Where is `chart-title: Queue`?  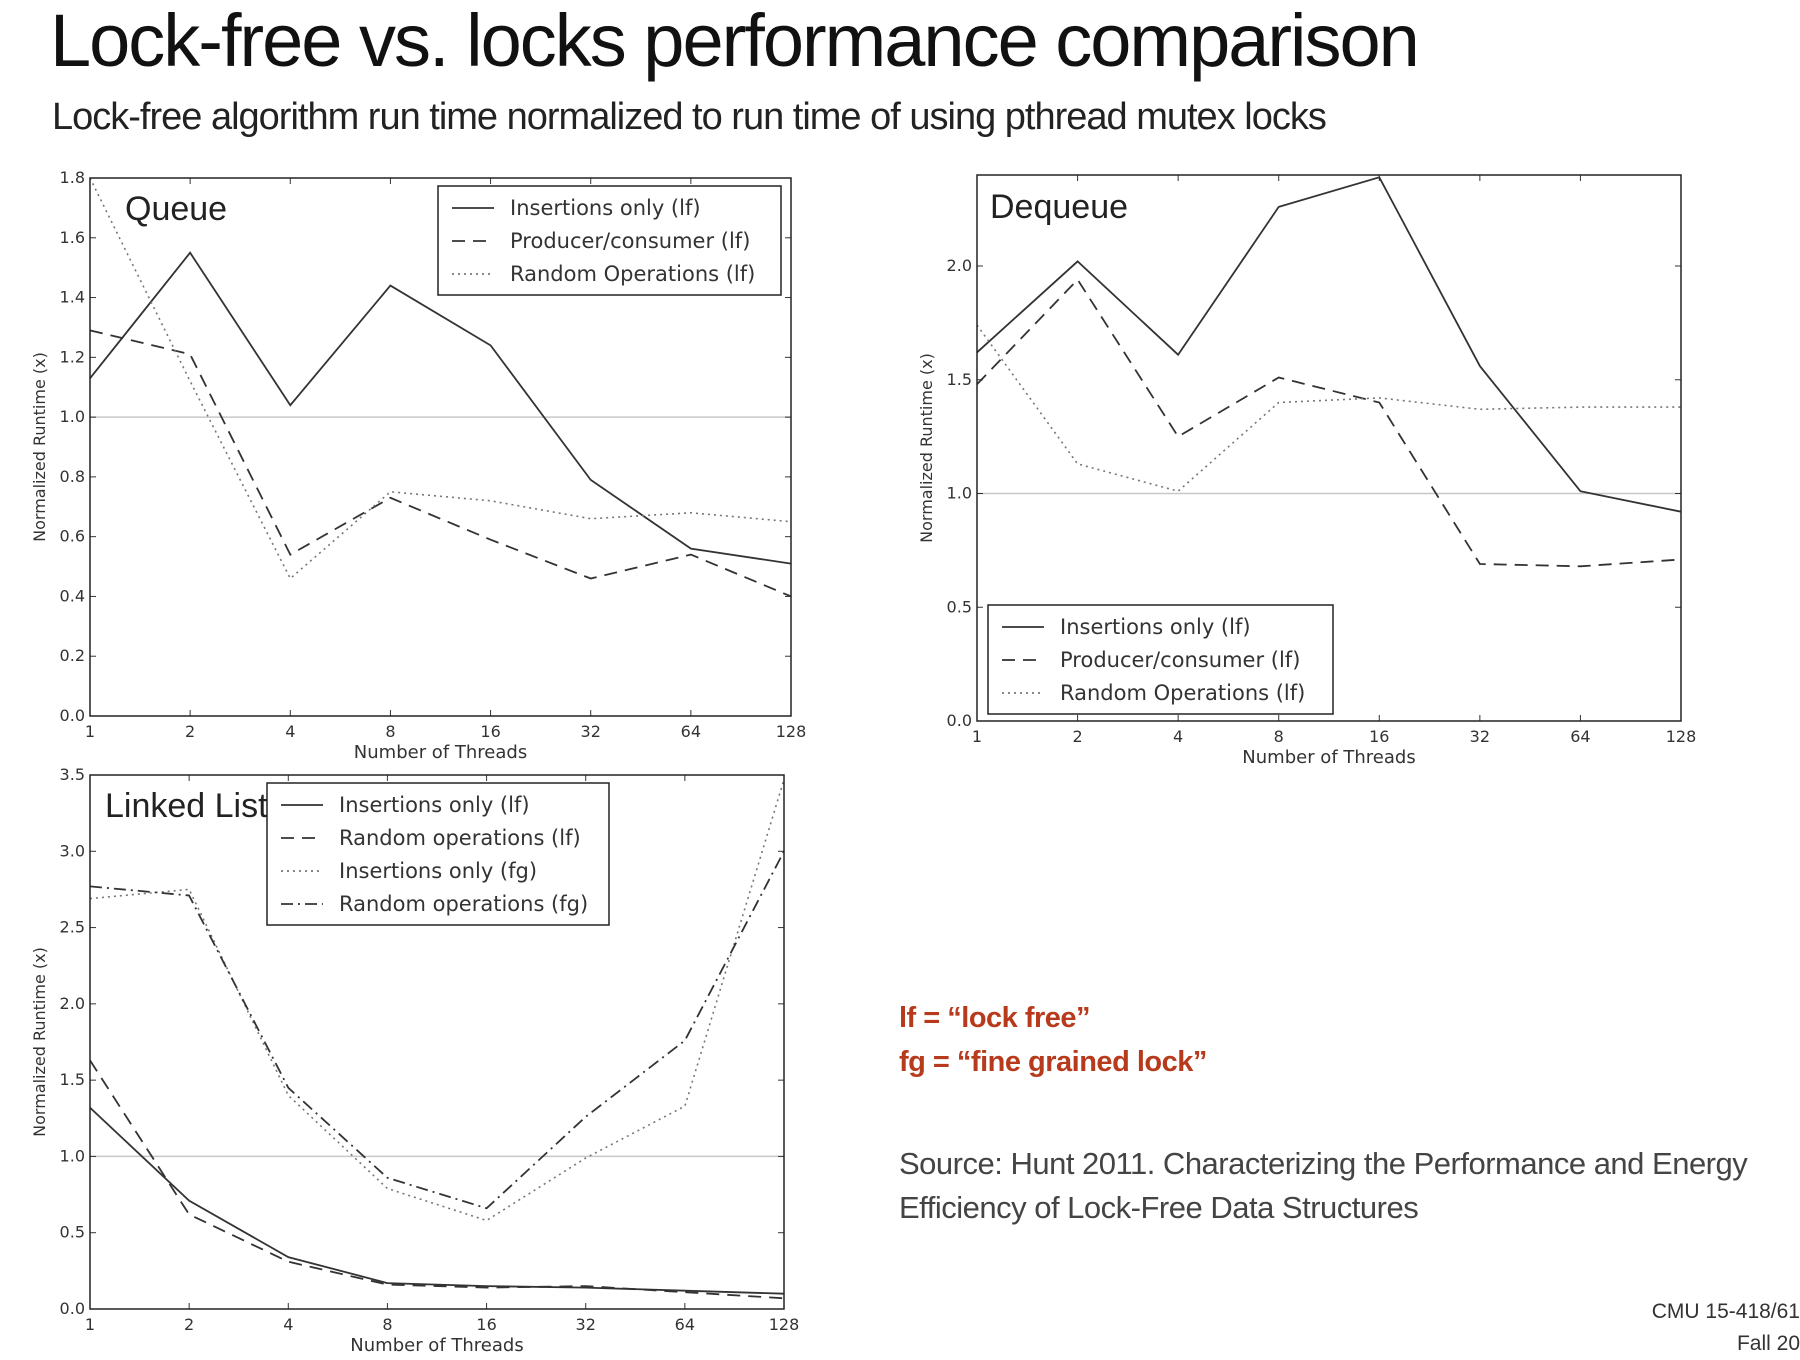
chart-title: Queue is located at coordinates (176, 209).